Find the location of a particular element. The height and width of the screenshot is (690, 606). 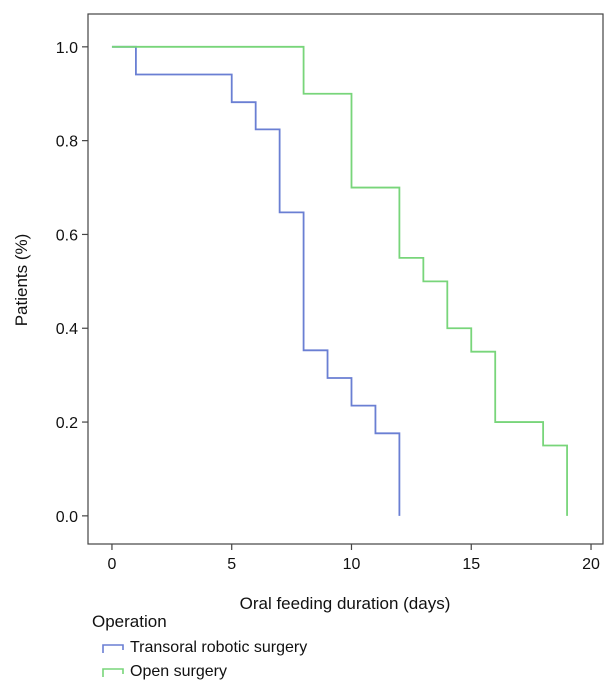

legend-key-transoral is located at coordinates (113, 648).